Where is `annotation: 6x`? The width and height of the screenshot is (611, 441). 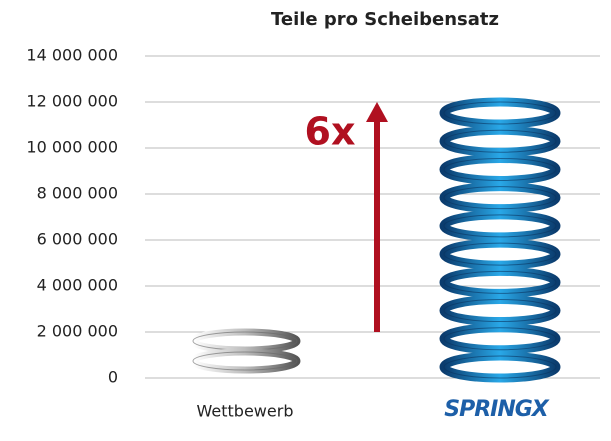 annotation: 6x is located at coordinates (330, 132).